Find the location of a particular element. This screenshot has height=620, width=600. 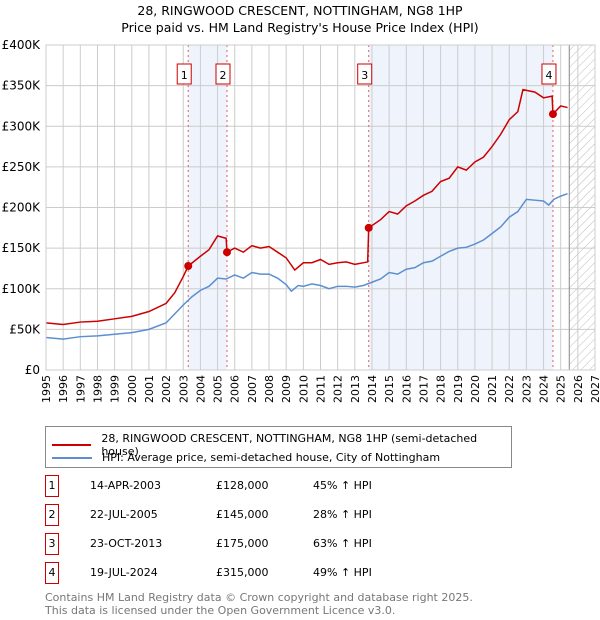

sale-date: 14-APR-2003 is located at coordinates (126, 485).